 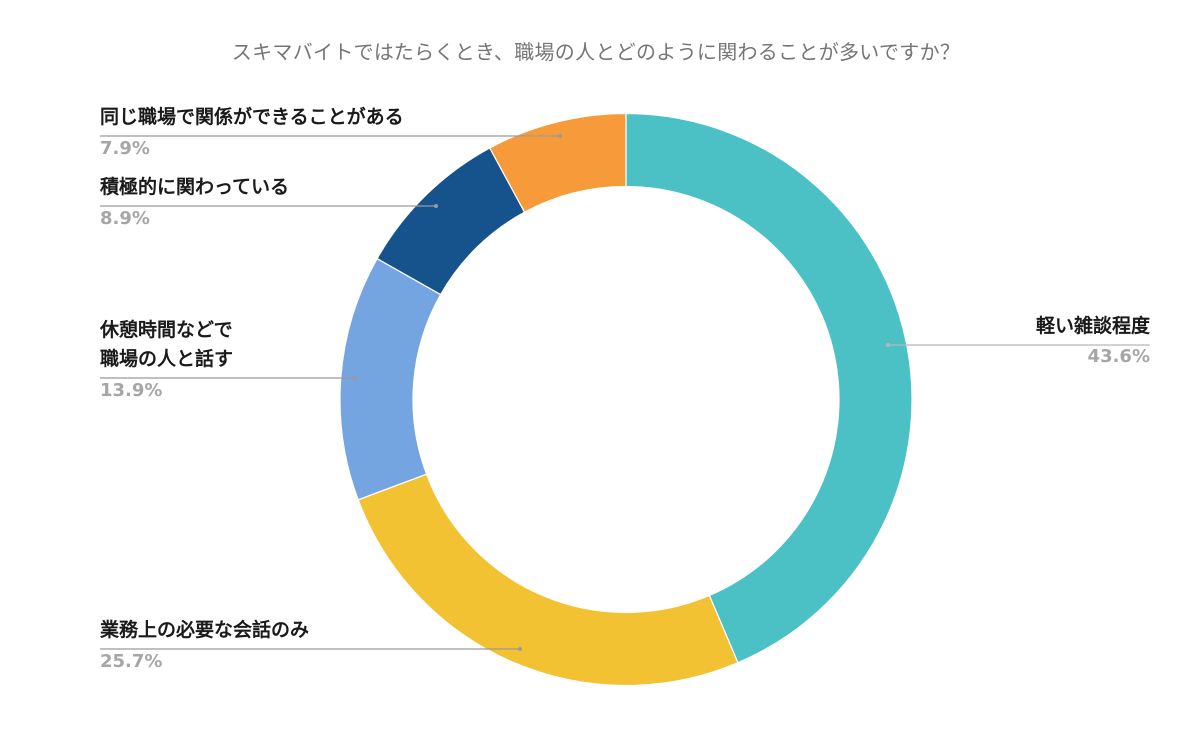 I want to click on pct-break-talk: 13.9%, so click(x=131, y=390).